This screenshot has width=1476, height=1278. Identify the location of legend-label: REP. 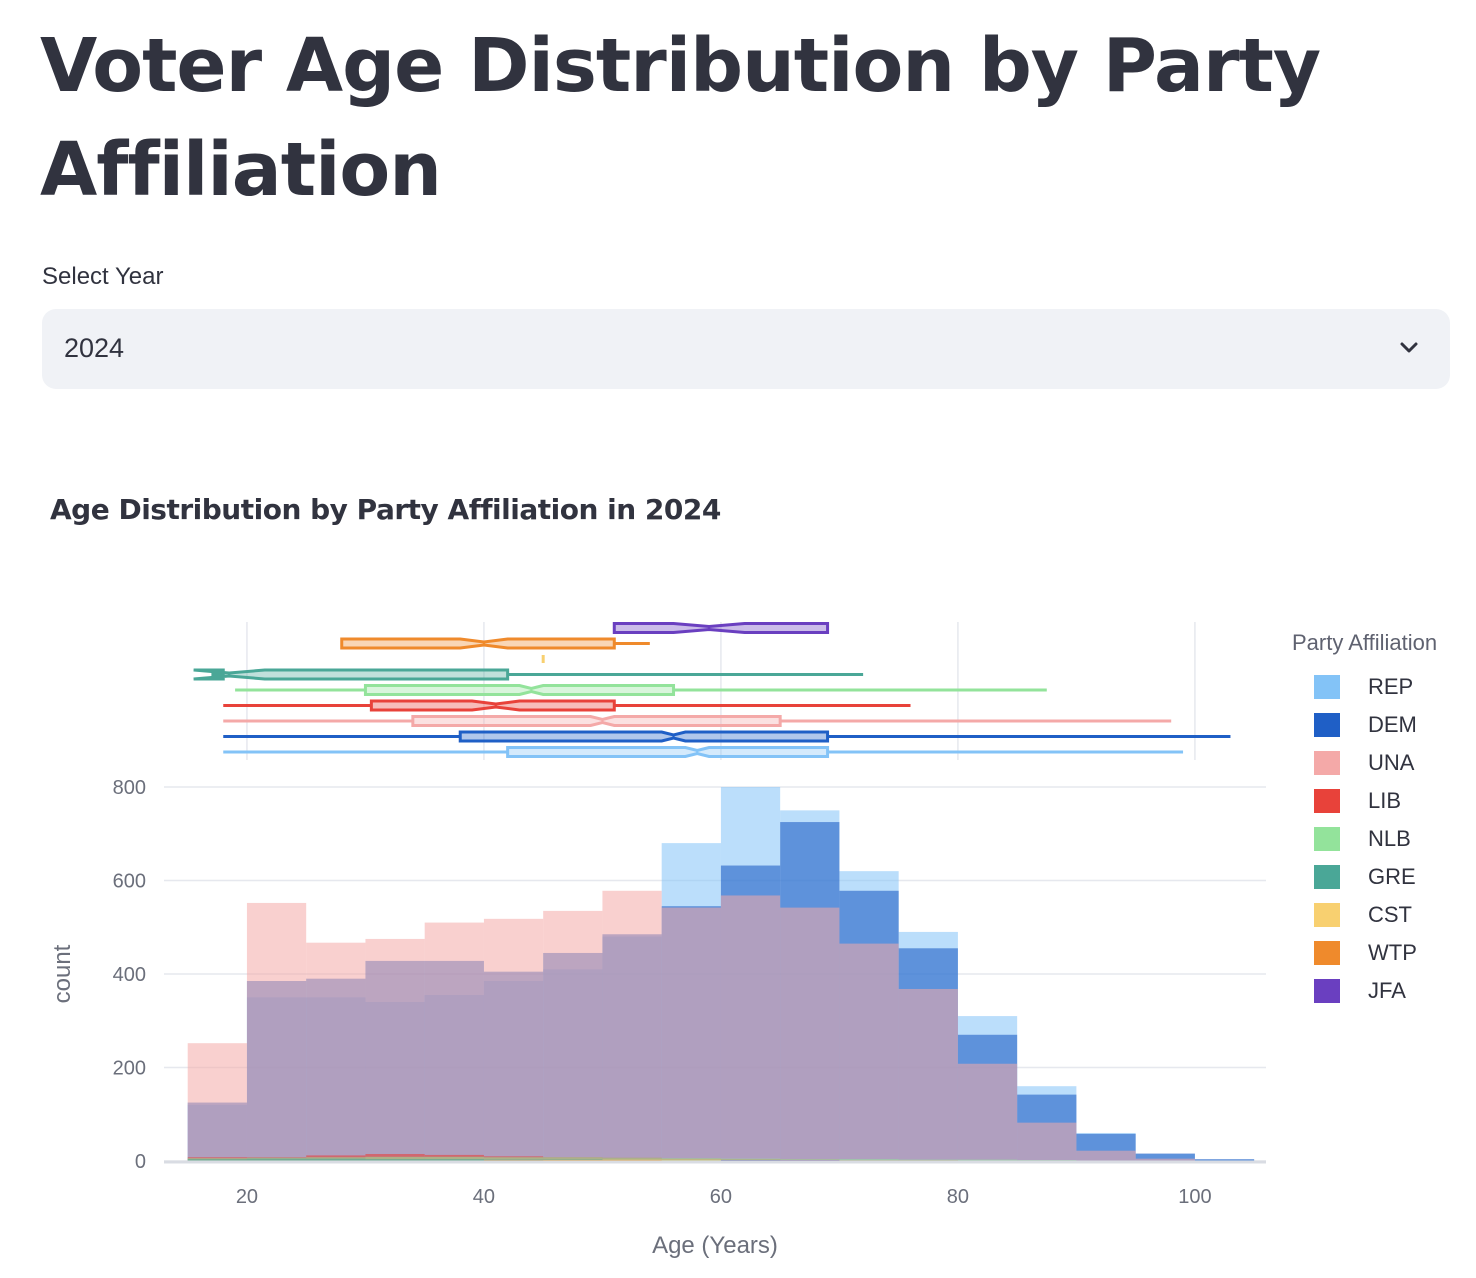
(1391, 686).